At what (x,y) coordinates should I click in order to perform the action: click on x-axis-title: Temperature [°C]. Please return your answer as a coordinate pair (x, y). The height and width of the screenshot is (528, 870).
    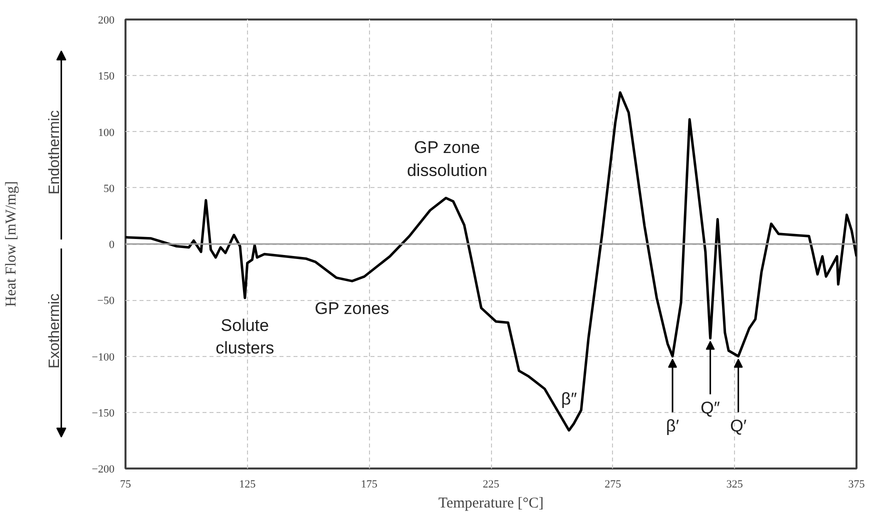
    Looking at the image, I should click on (491, 504).